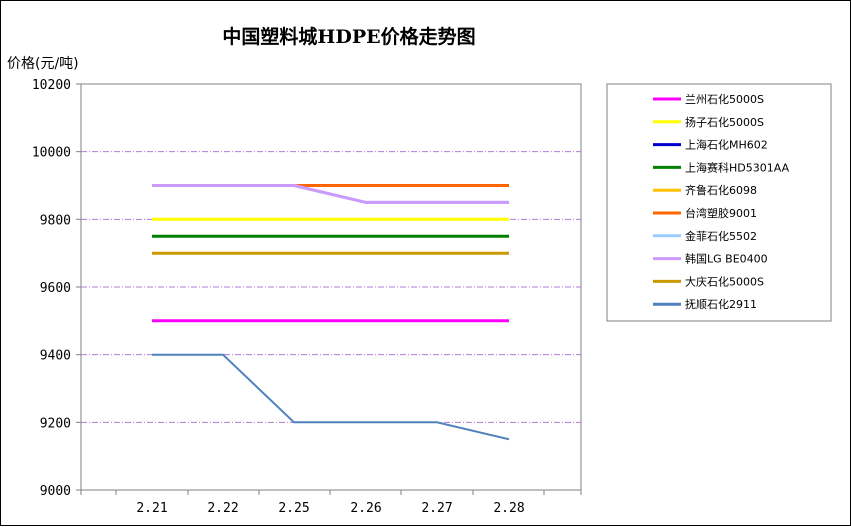  I want to click on x-tick-label-3: 2.26, so click(365, 508).